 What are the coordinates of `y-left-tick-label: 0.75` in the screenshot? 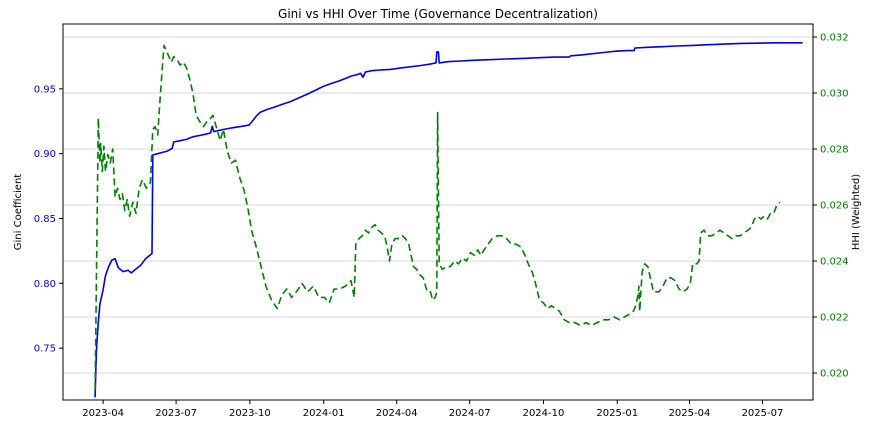 It's located at (45, 349).